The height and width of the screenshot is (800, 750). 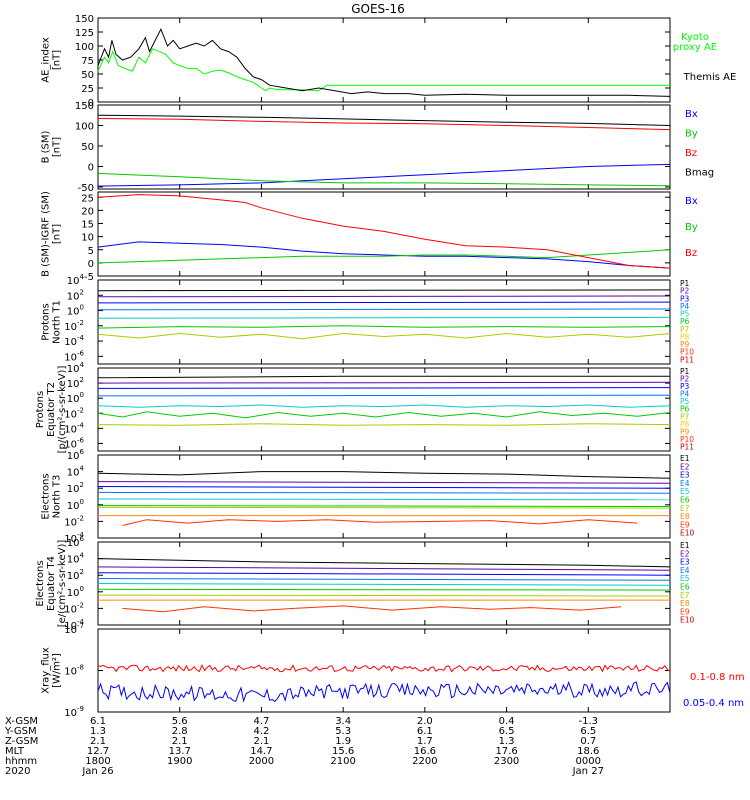 I want to click on legend-label: Themis AE, so click(x=710, y=77).